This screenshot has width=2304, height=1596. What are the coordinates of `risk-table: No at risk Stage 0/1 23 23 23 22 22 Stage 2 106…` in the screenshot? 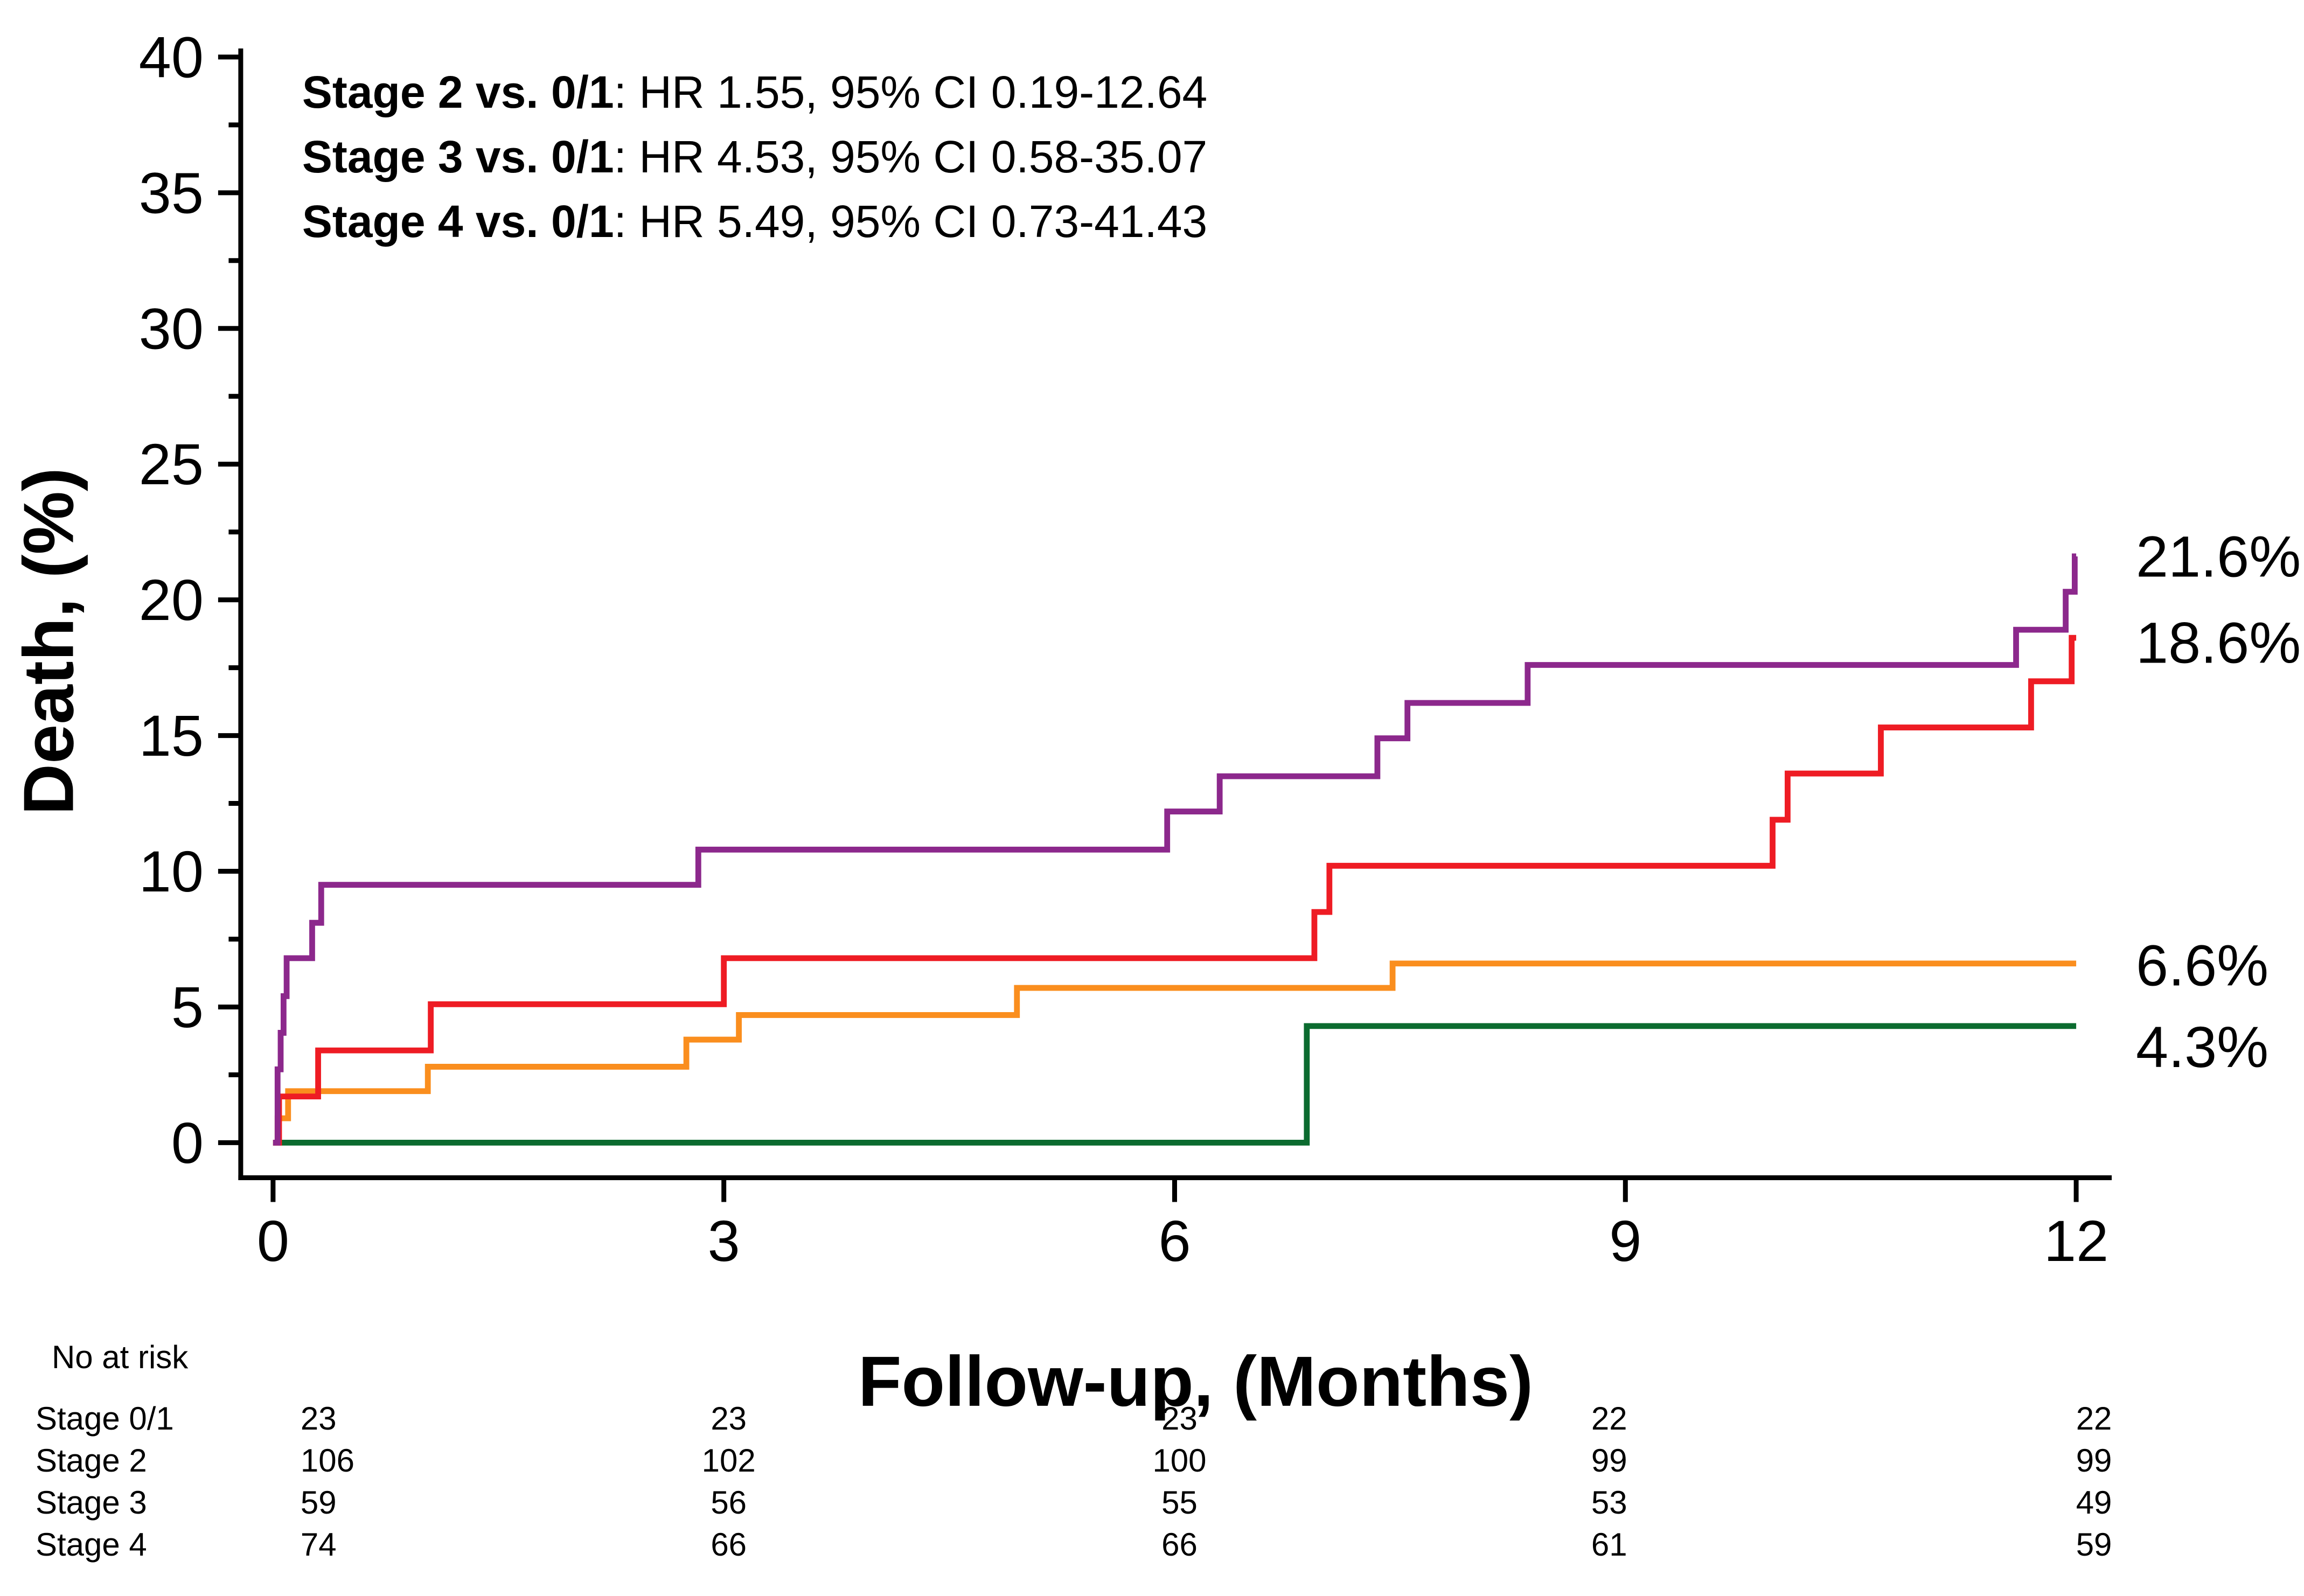 It's located at (1074, 1451).